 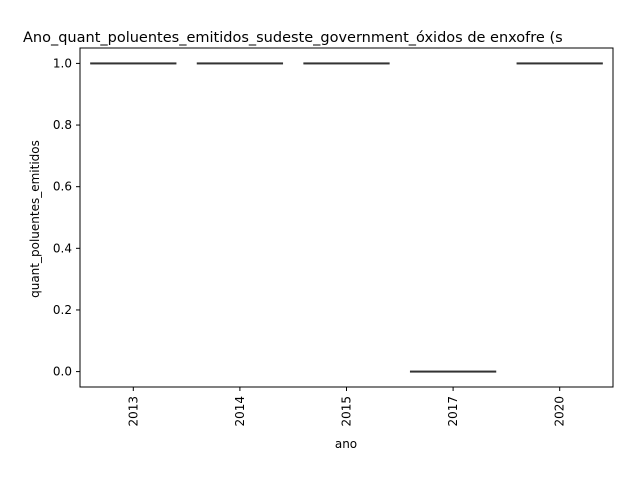 I want to click on x-tick-label: 2017, so click(x=453, y=411).